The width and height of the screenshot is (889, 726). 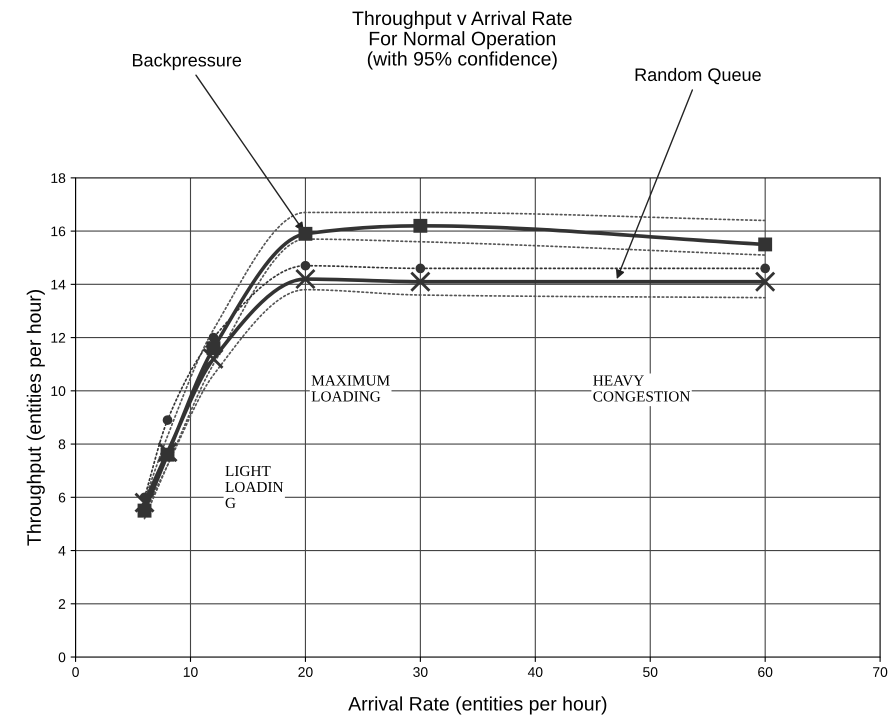 What do you see at coordinates (698, 76) in the screenshot?
I see `annotation: Random Queue` at bounding box center [698, 76].